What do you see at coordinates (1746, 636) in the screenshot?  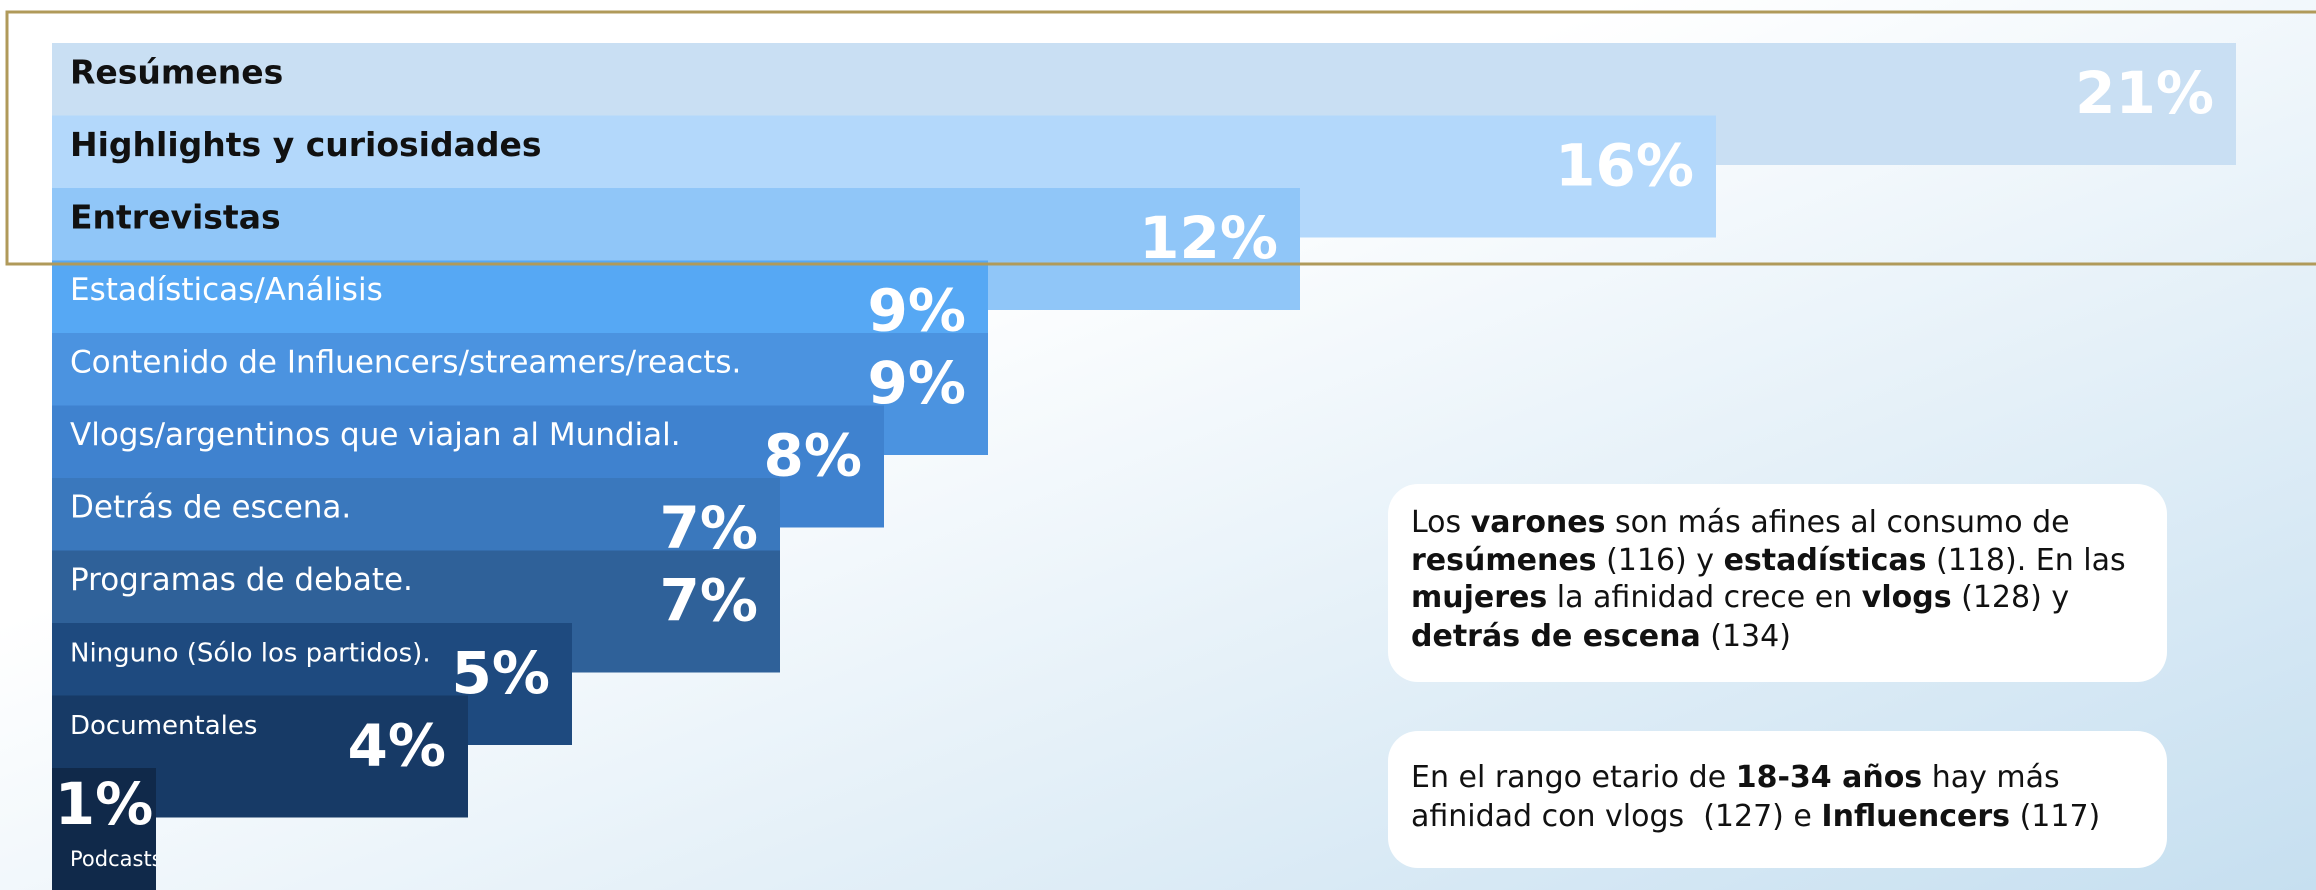 I see `note-text: (134)` at bounding box center [1746, 636].